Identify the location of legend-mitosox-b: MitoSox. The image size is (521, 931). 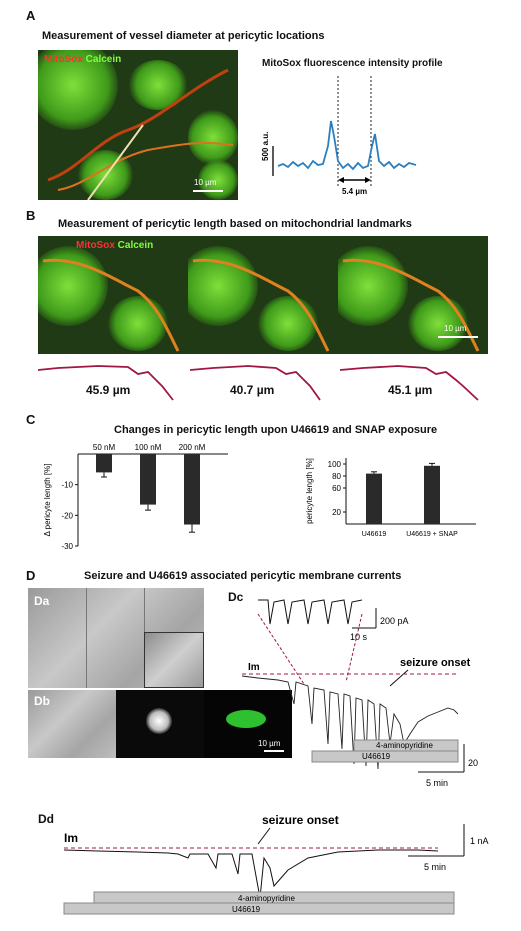
(95, 245).